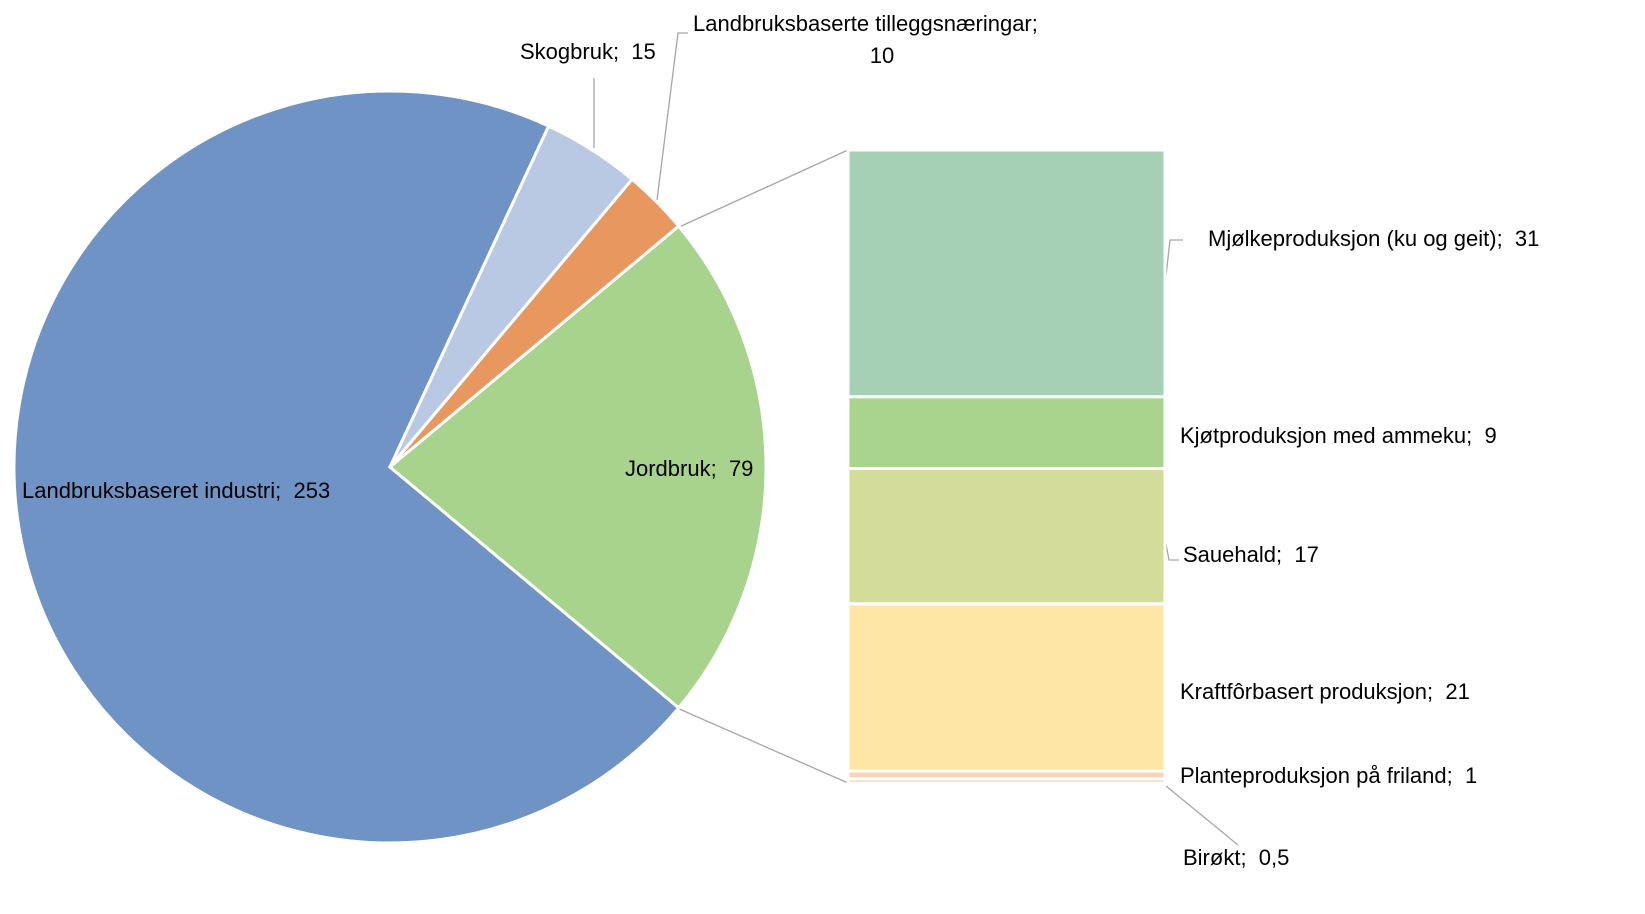 The width and height of the screenshot is (1645, 914). Describe the element at coordinates (741, 468) in the screenshot. I see `value-label: 79` at that location.